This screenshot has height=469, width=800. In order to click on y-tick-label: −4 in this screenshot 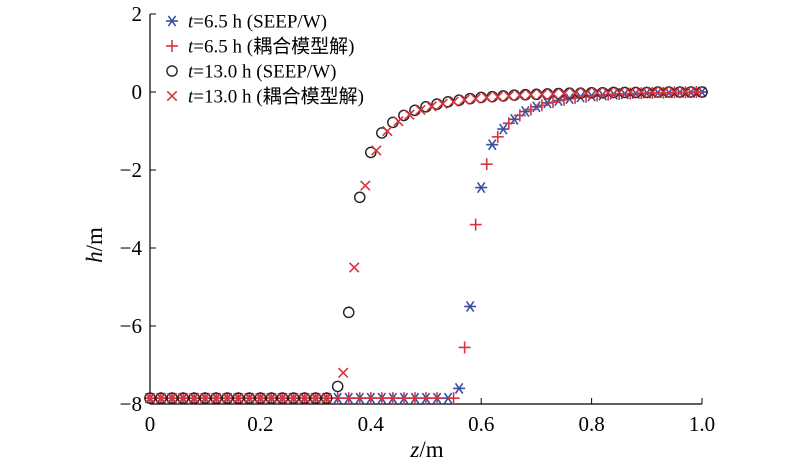, I will do `click(131, 248)`.